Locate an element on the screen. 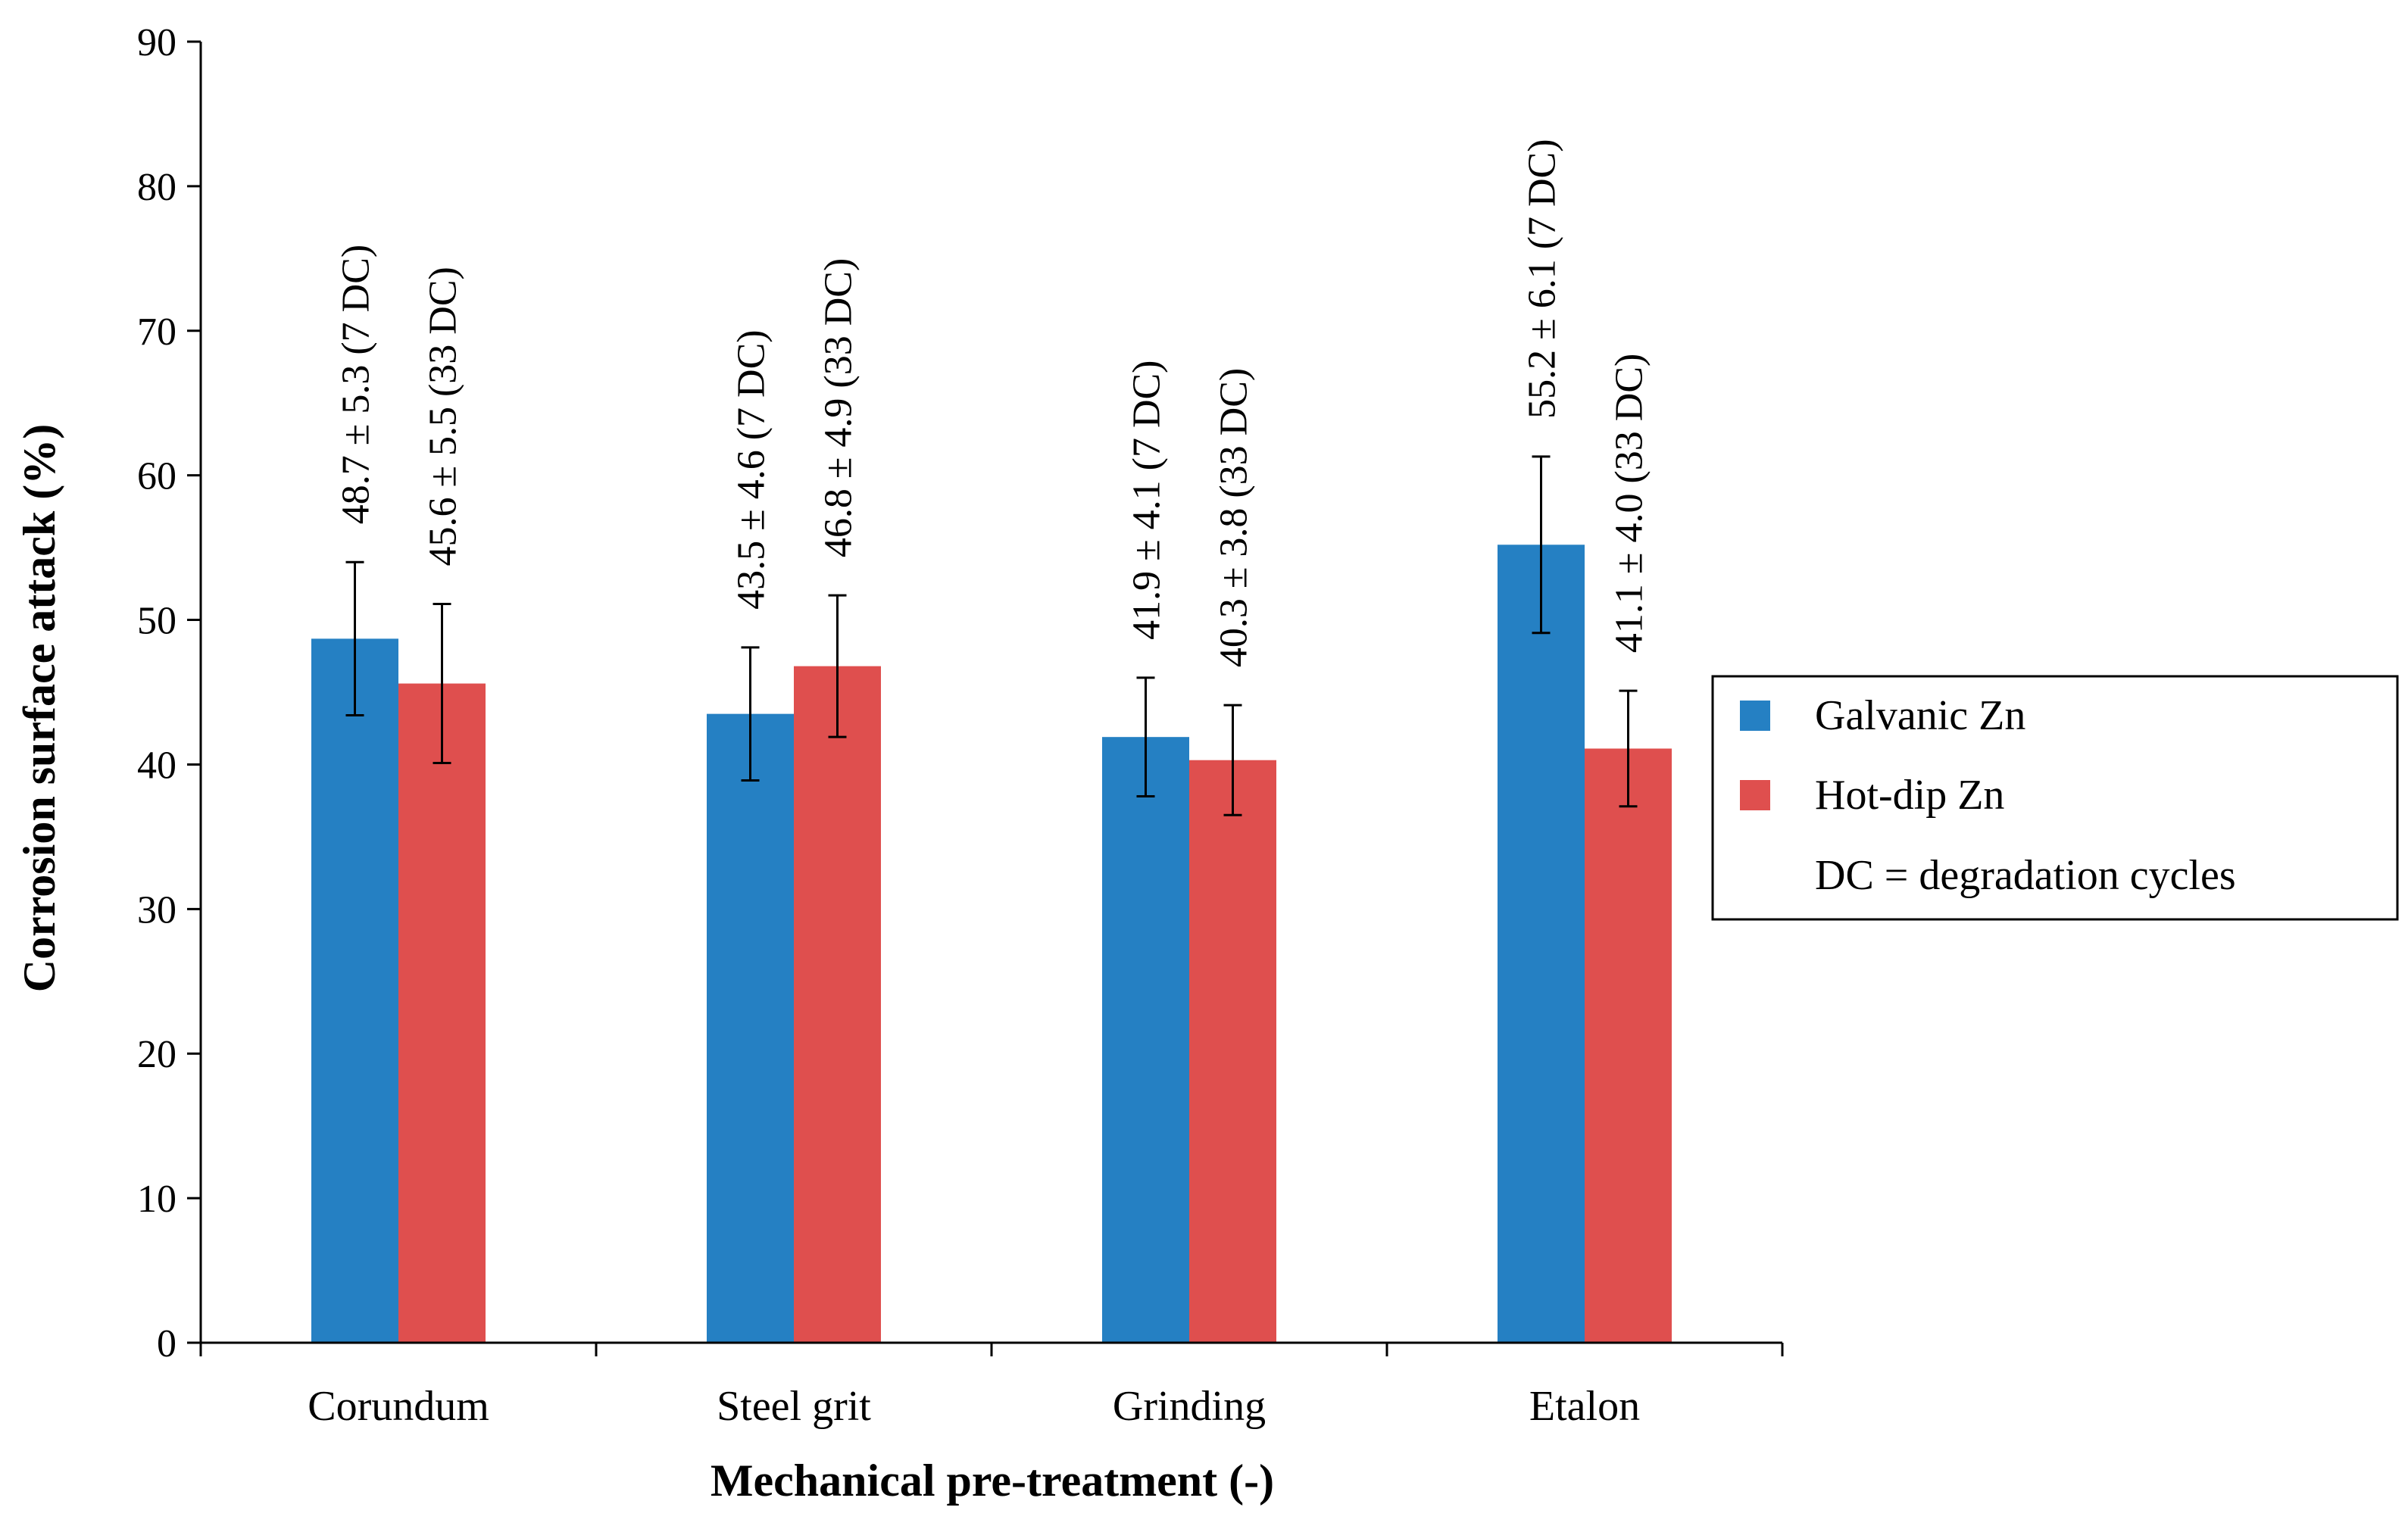 This screenshot has height=1526, width=2408. x-axis-categories: Corundum Steel grit Grinding Etalon is located at coordinates (974, 1406).